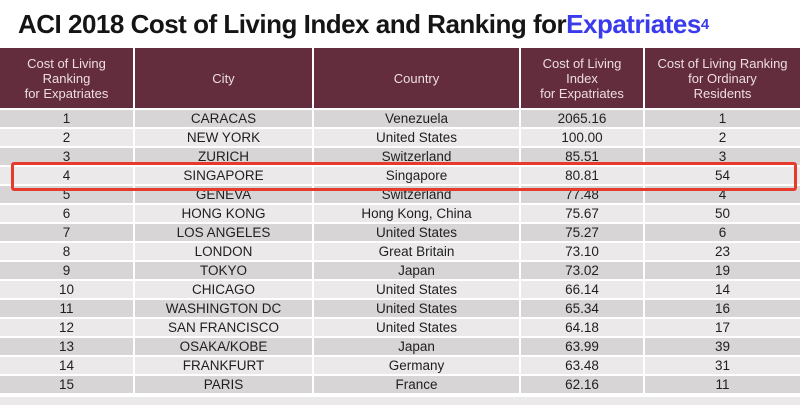  Describe the element at coordinates (224, 309) in the screenshot. I see `cell-city: WASHINGTON DC` at that location.